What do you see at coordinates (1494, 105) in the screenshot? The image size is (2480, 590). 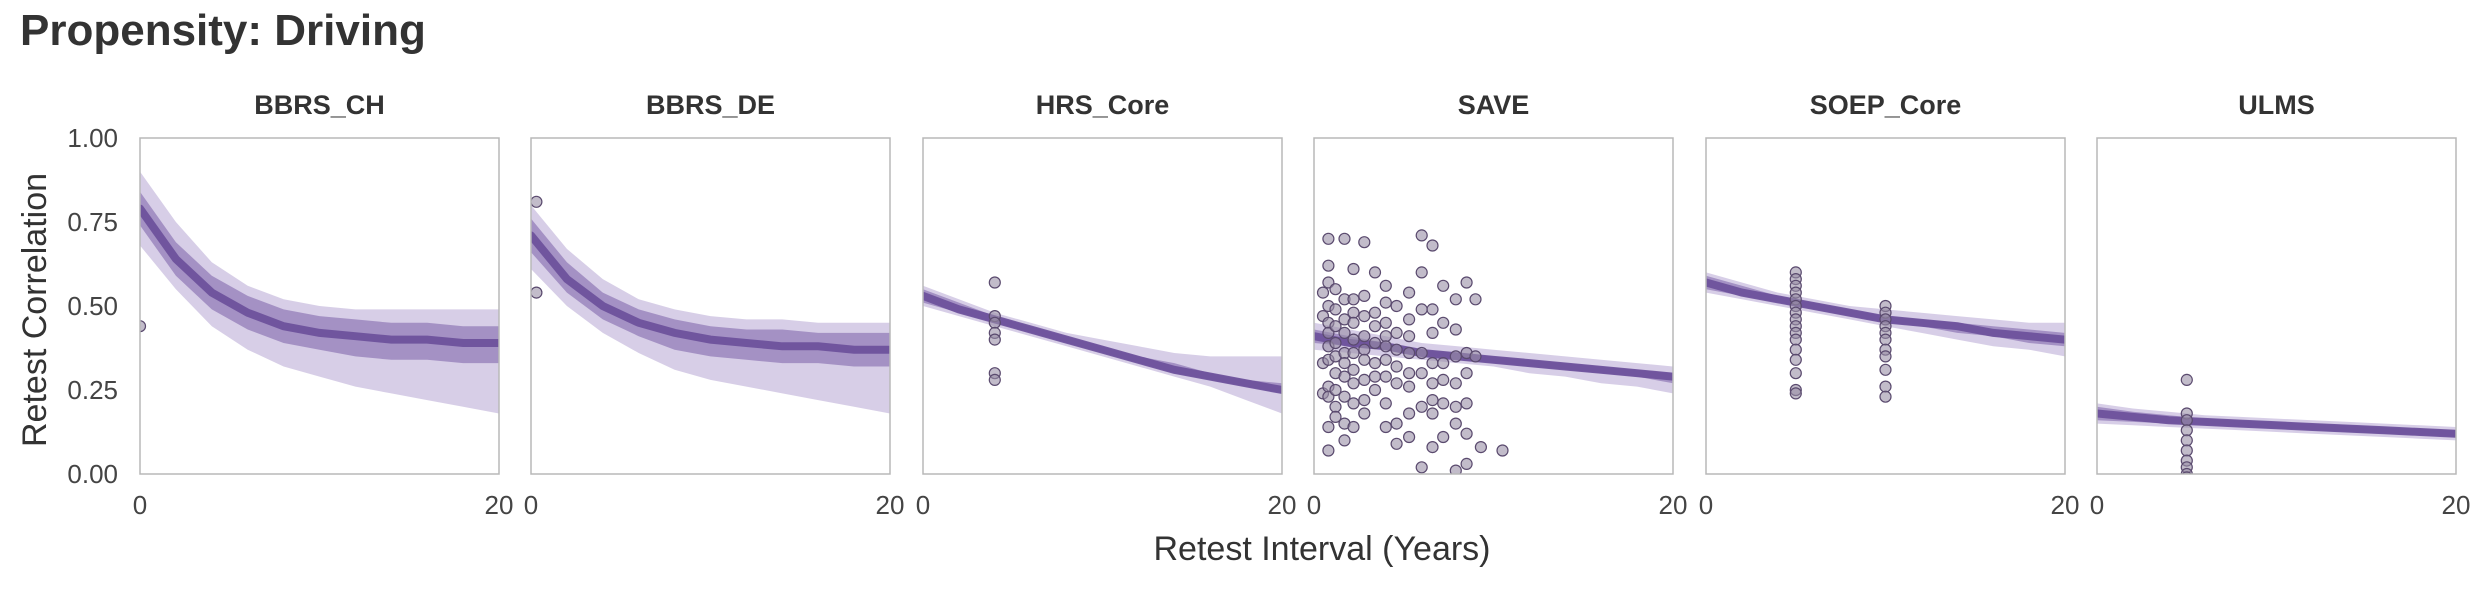 I see `facet-title: SAVE` at bounding box center [1494, 105].